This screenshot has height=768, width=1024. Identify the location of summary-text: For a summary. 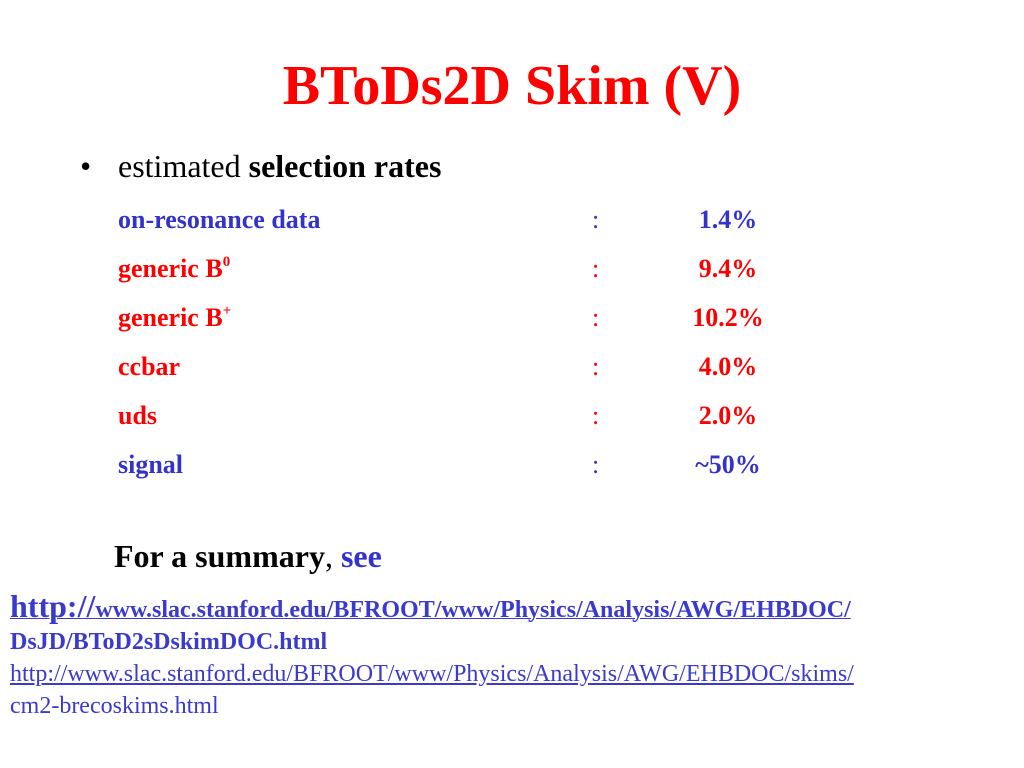
(219, 556).